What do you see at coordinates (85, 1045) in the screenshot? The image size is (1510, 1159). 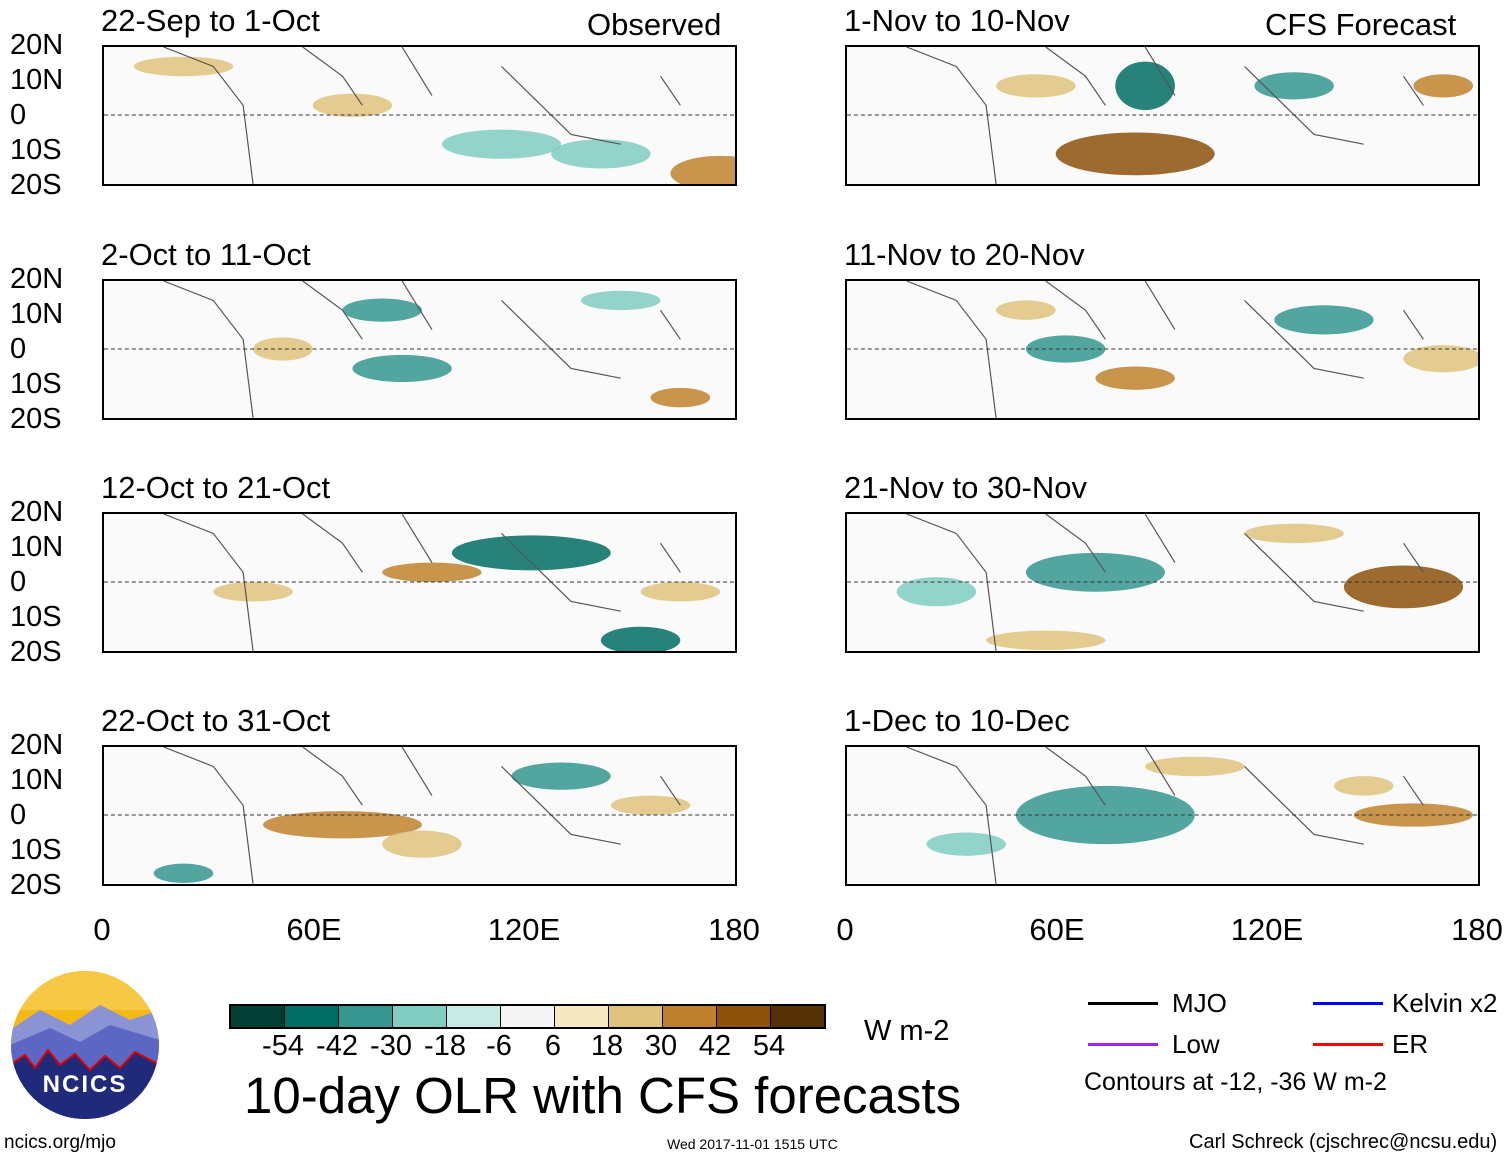 I see `ncics-logo: NCICS` at bounding box center [85, 1045].